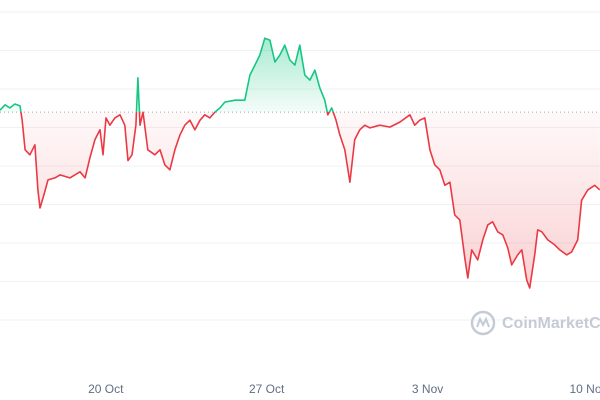  Describe the element at coordinates (427, 389) in the screenshot. I see `x-tick-label: 3 Nov` at that location.